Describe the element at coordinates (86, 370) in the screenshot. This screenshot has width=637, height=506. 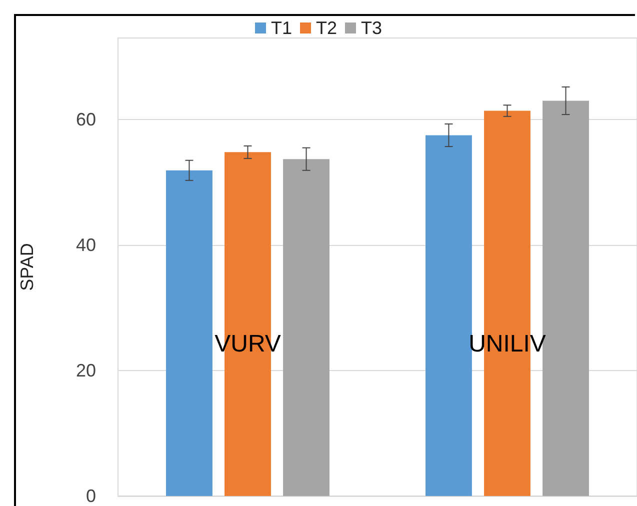
I see `y-tick-label: 20` at that location.